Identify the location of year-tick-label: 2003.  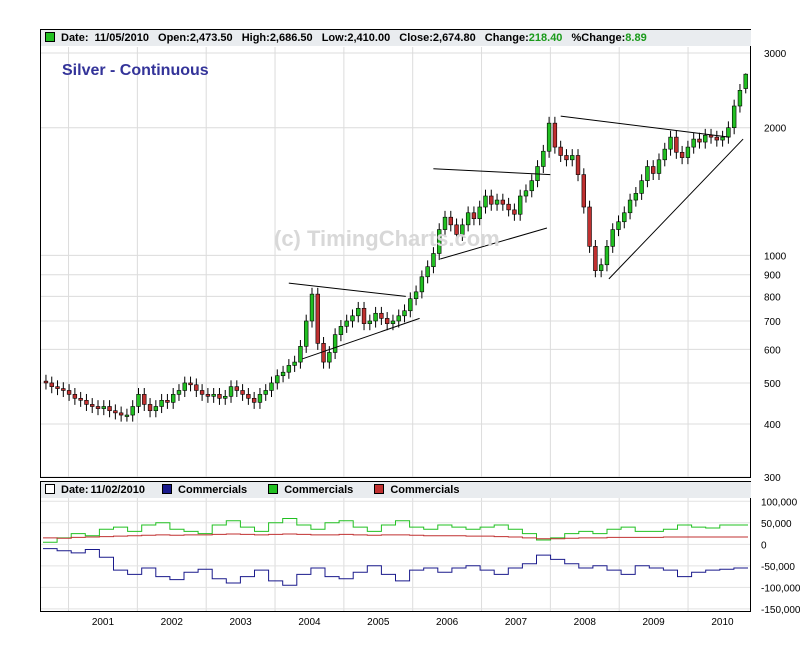
(240, 622).